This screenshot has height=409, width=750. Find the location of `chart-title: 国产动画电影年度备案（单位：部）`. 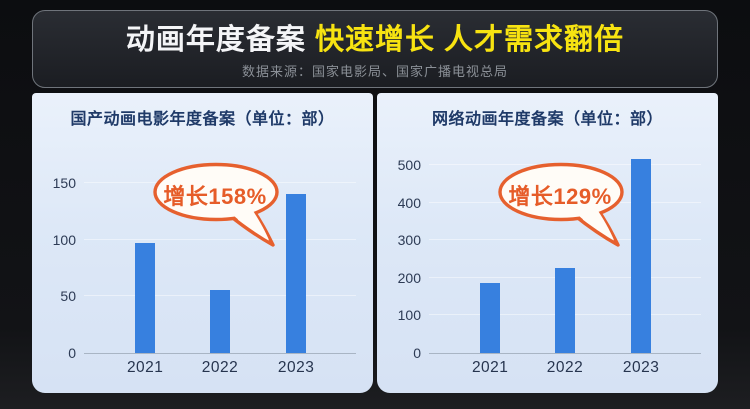

chart-title: 国产动画电影年度备案（单位：部） is located at coordinates (202, 119).